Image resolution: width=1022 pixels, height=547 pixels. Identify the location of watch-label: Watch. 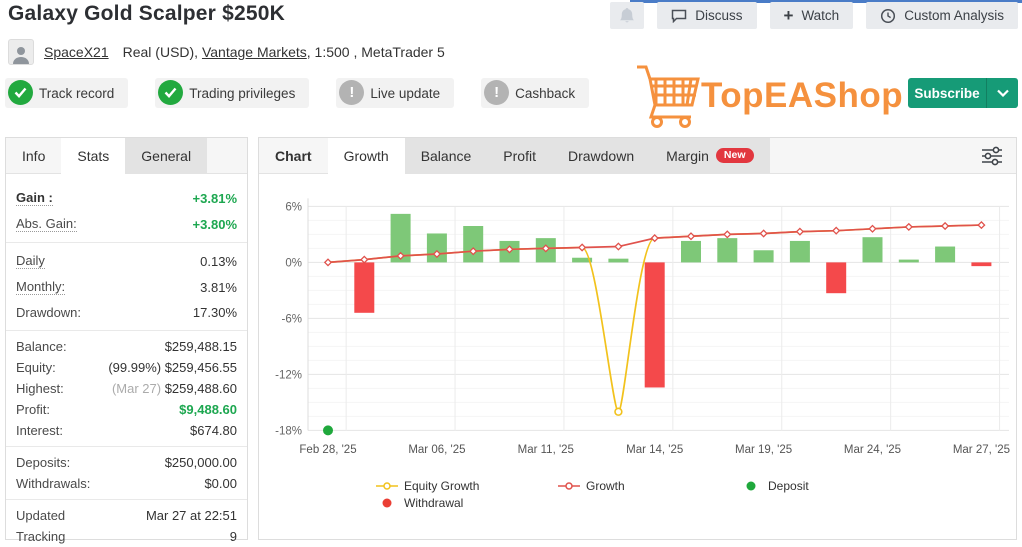
(820, 15).